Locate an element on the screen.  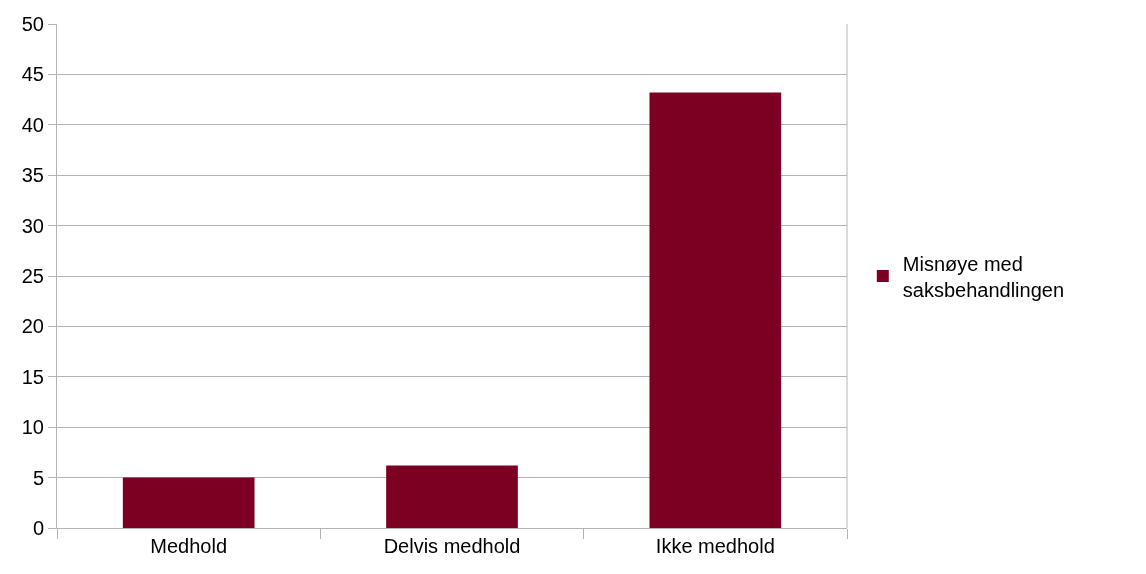
y-tick-label: 15 is located at coordinates (32, 376).